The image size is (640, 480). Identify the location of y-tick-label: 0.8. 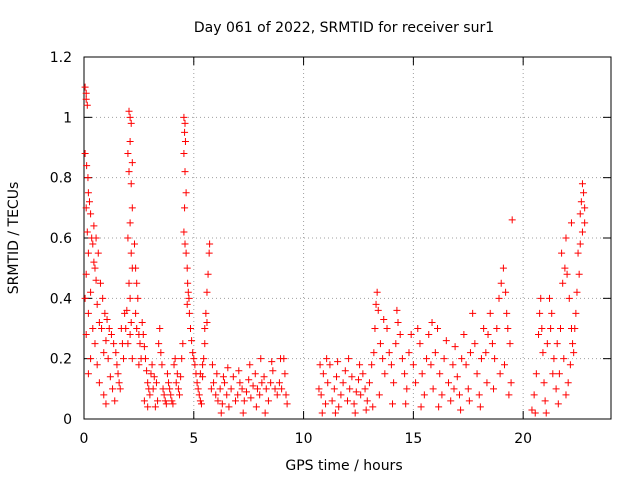
(61, 179).